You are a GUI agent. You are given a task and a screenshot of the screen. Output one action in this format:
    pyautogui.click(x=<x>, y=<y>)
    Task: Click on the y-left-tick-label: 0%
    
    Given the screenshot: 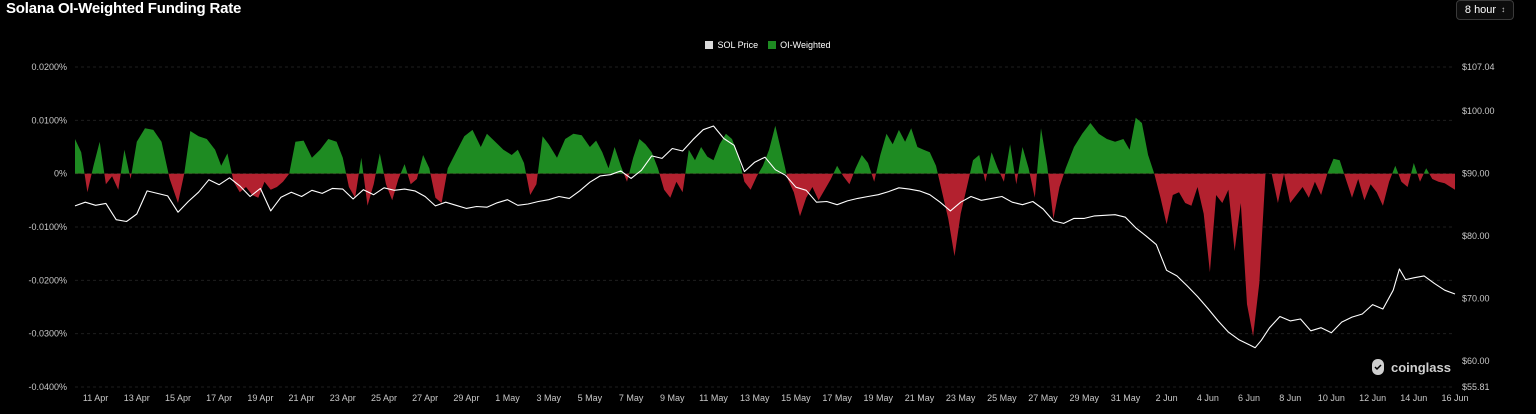 What is the action you would take?
    pyautogui.click(x=60, y=174)
    